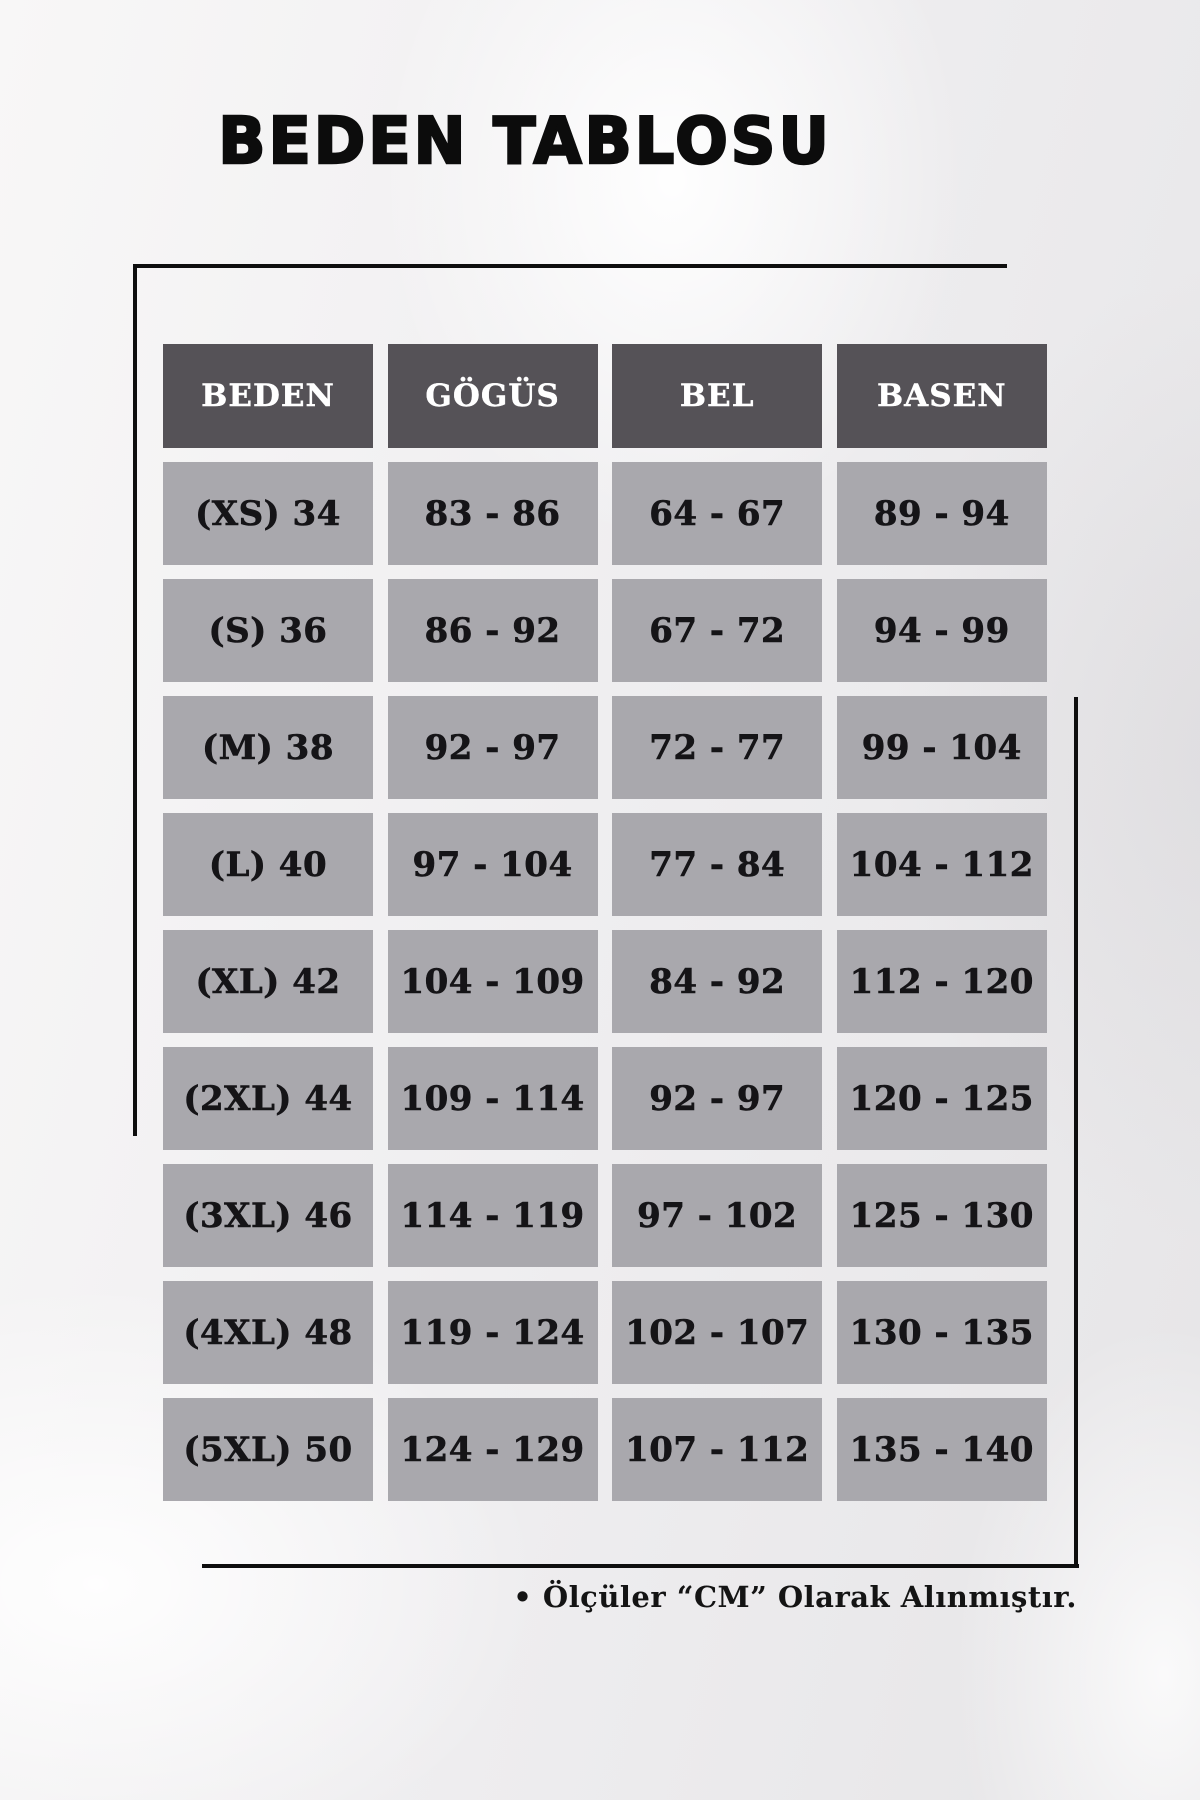 This screenshot has height=1800, width=1200. I want to click on value-cell: 104 - 112, so click(941, 864).